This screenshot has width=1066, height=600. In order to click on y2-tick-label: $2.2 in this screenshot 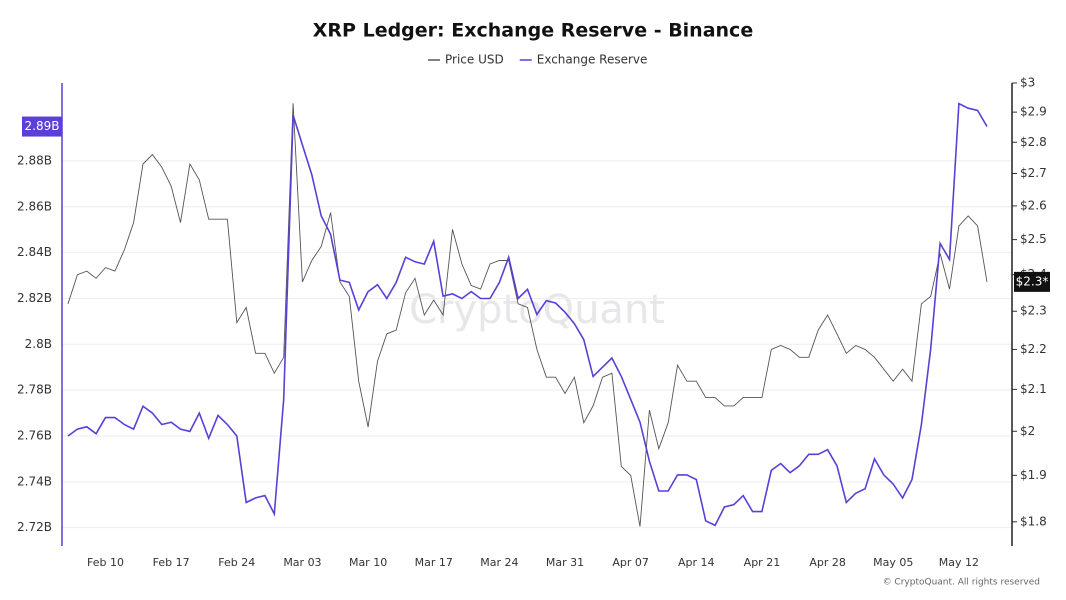, I will do `click(1033, 349)`.